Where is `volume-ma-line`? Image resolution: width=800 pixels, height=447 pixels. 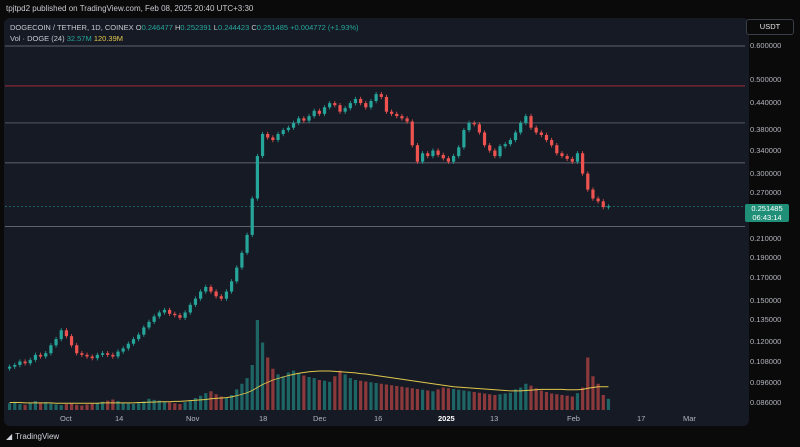 volume-ma-line is located at coordinates (309, 387).